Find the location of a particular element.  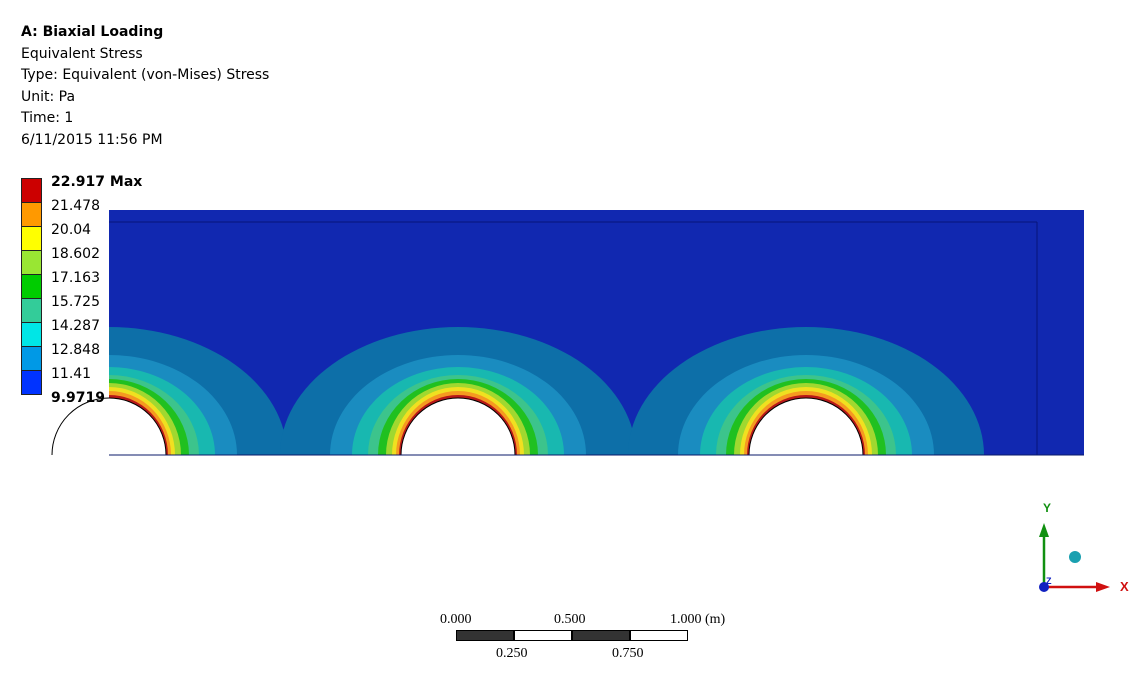

result-timestamp: 6/11/2015 11:56 PM is located at coordinates (92, 139).